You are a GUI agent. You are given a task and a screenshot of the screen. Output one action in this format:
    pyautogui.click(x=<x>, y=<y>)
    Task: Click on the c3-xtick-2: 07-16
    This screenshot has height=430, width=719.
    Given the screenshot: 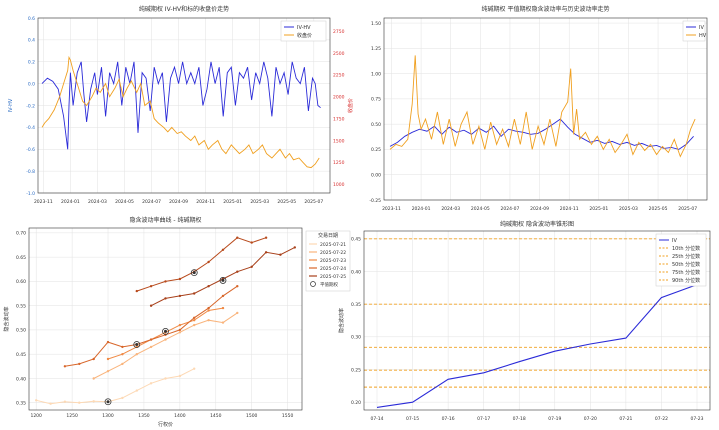 What is the action you would take?
    pyautogui.click(x=448, y=419)
    